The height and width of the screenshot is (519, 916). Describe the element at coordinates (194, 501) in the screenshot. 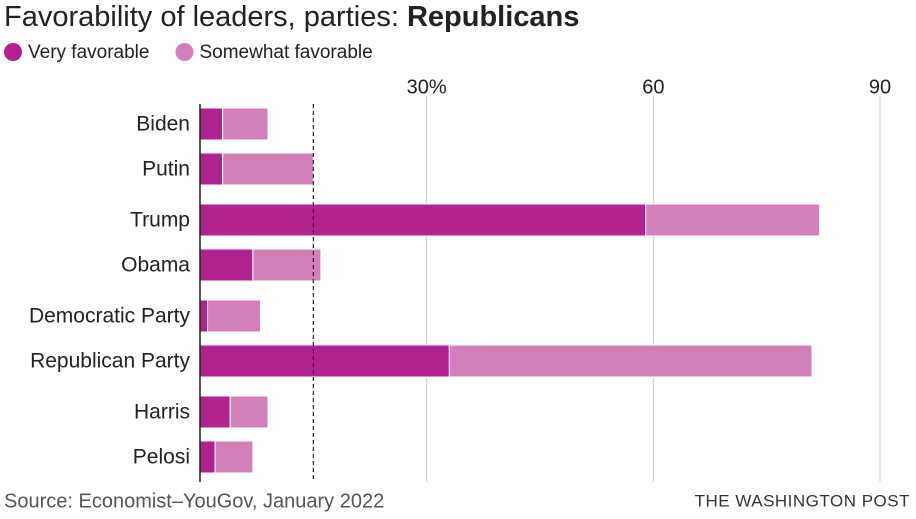

I see `source: Source: Economist–YouGov, January 2022` at that location.